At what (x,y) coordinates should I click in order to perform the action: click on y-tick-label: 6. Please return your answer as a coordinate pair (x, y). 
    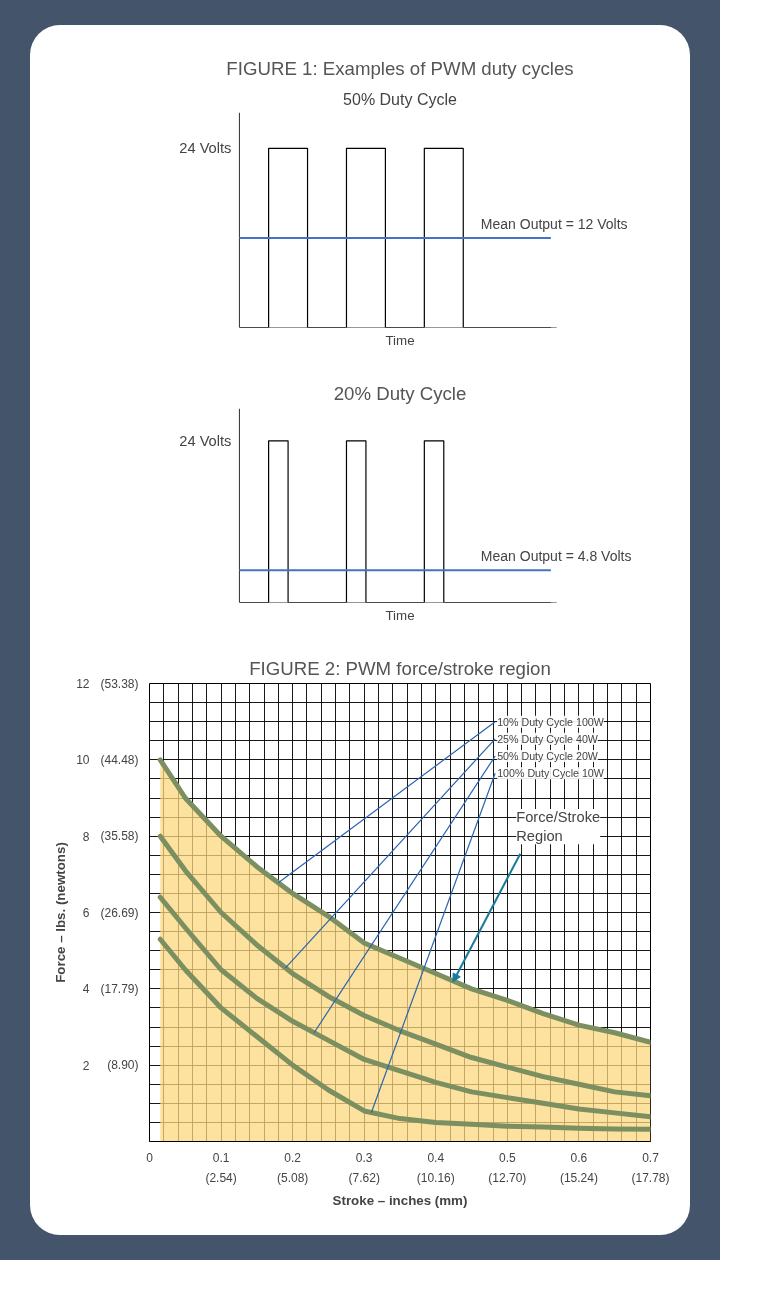
    Looking at the image, I should click on (86, 913).